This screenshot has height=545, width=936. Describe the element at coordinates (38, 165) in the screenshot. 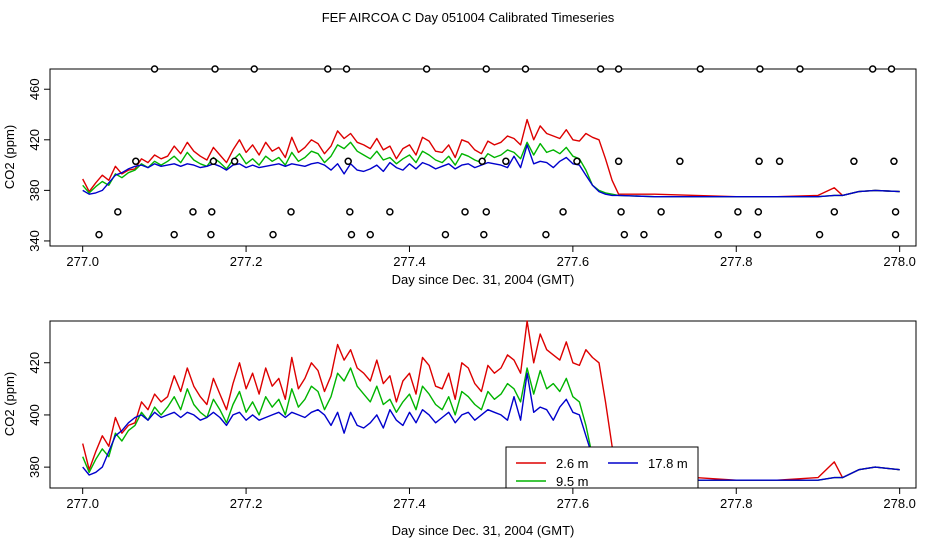

I see `top-y-axis: 340 380 420 460` at that location.